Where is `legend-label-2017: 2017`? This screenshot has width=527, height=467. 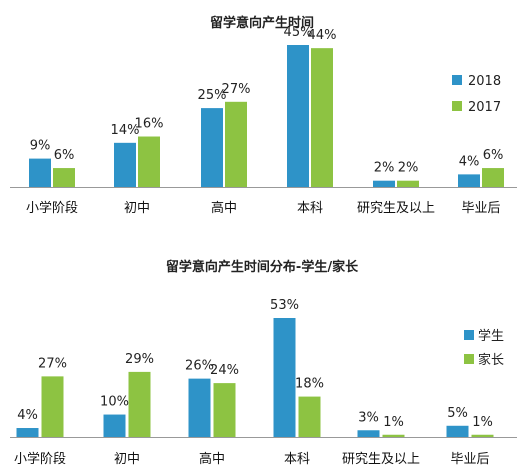
legend-label-2017: 2017 is located at coordinates (484, 107).